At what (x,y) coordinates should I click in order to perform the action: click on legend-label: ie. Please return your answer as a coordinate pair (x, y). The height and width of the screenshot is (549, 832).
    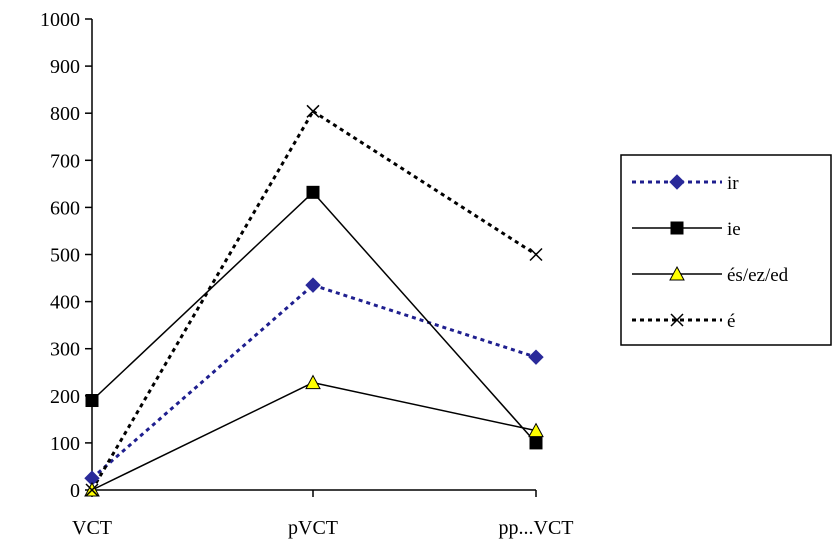
    Looking at the image, I should click on (734, 229).